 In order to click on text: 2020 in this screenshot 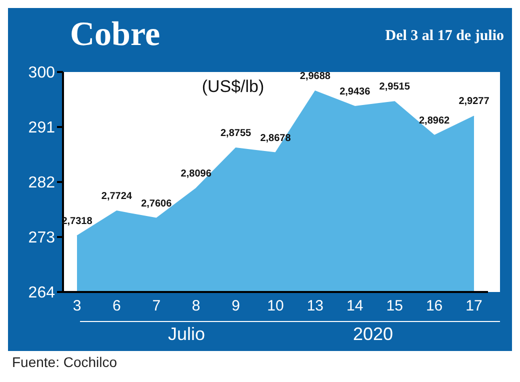, I will do `click(373, 334)`.